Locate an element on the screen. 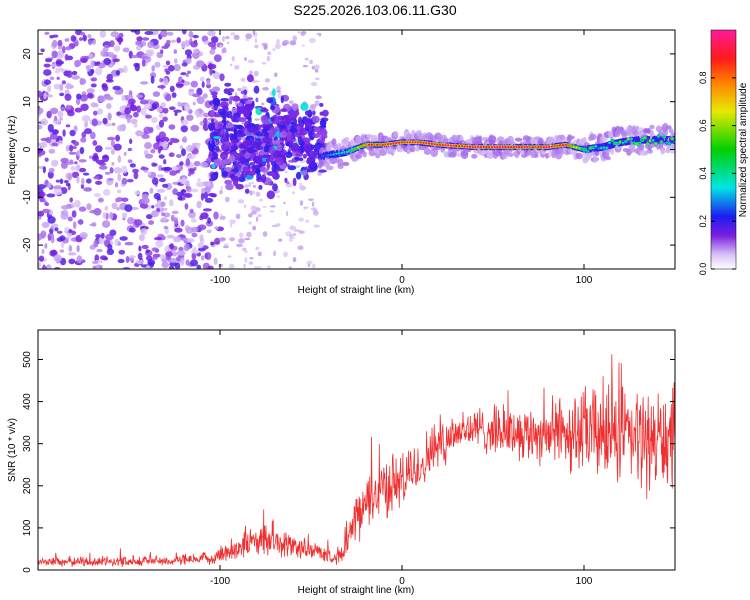  spectrogram-ytick-label: -20 is located at coordinates (27, 244).